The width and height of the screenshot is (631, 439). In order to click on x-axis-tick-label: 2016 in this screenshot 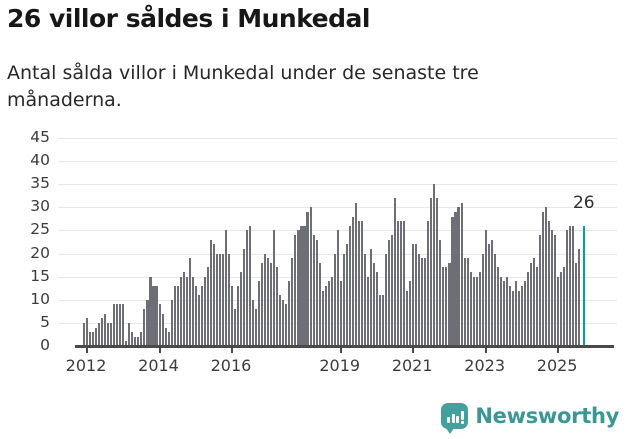, I will do `click(231, 365)`.